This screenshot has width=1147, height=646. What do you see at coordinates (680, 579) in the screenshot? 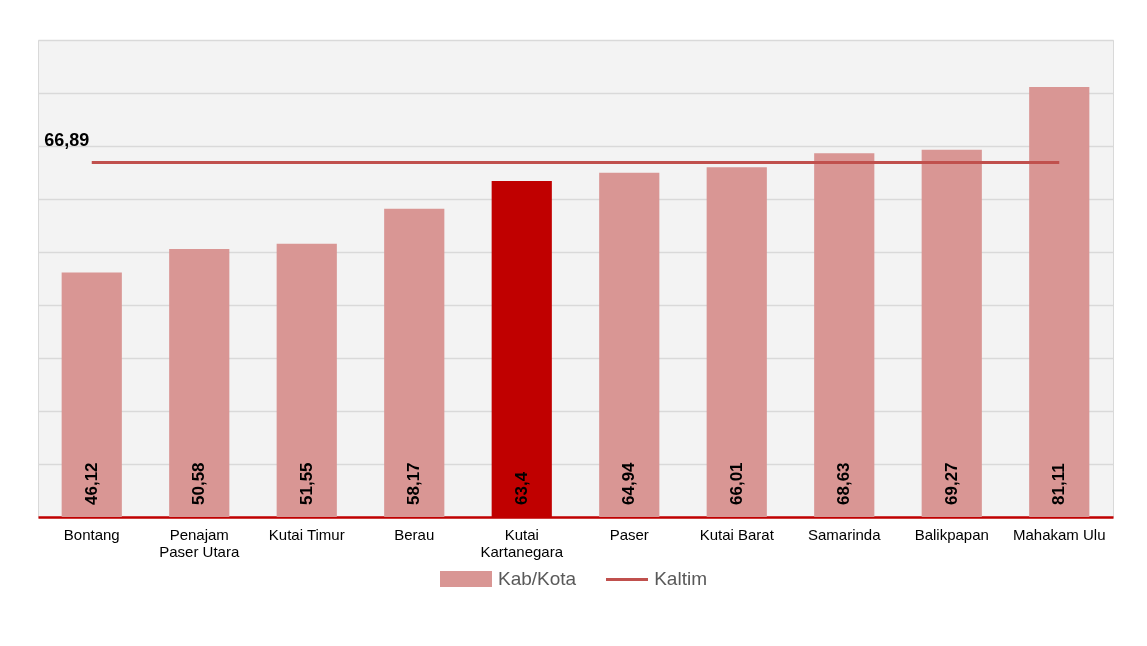
I see `legend-label: Kaltim` at bounding box center [680, 579].